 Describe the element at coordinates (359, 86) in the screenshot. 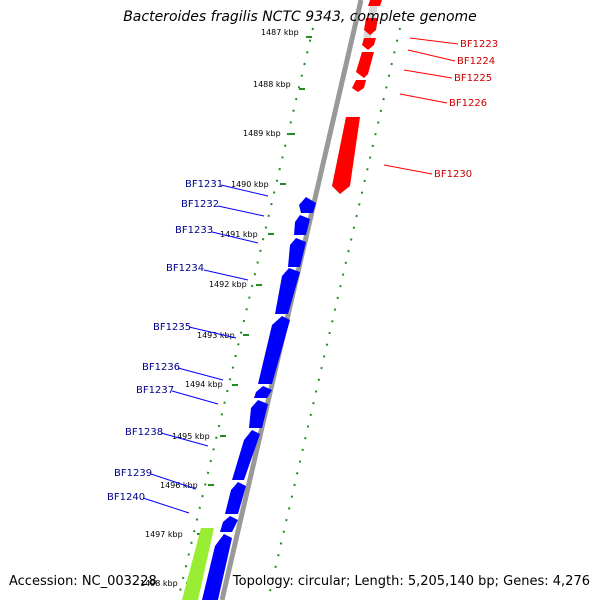

I see `gene-bf1226` at that location.